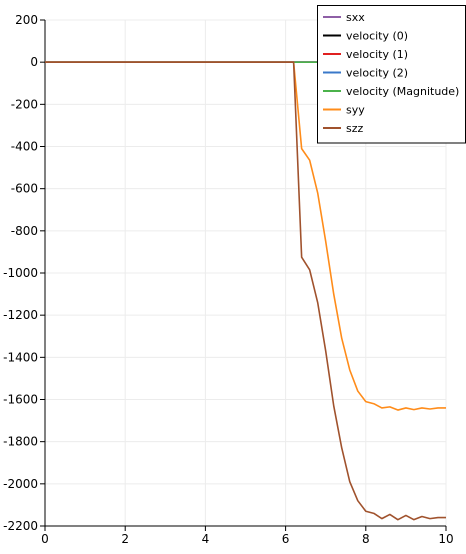 The image size is (466, 554). Describe the element at coordinates (377, 73) in the screenshot. I see `legend-label: velocity (2)` at that location.